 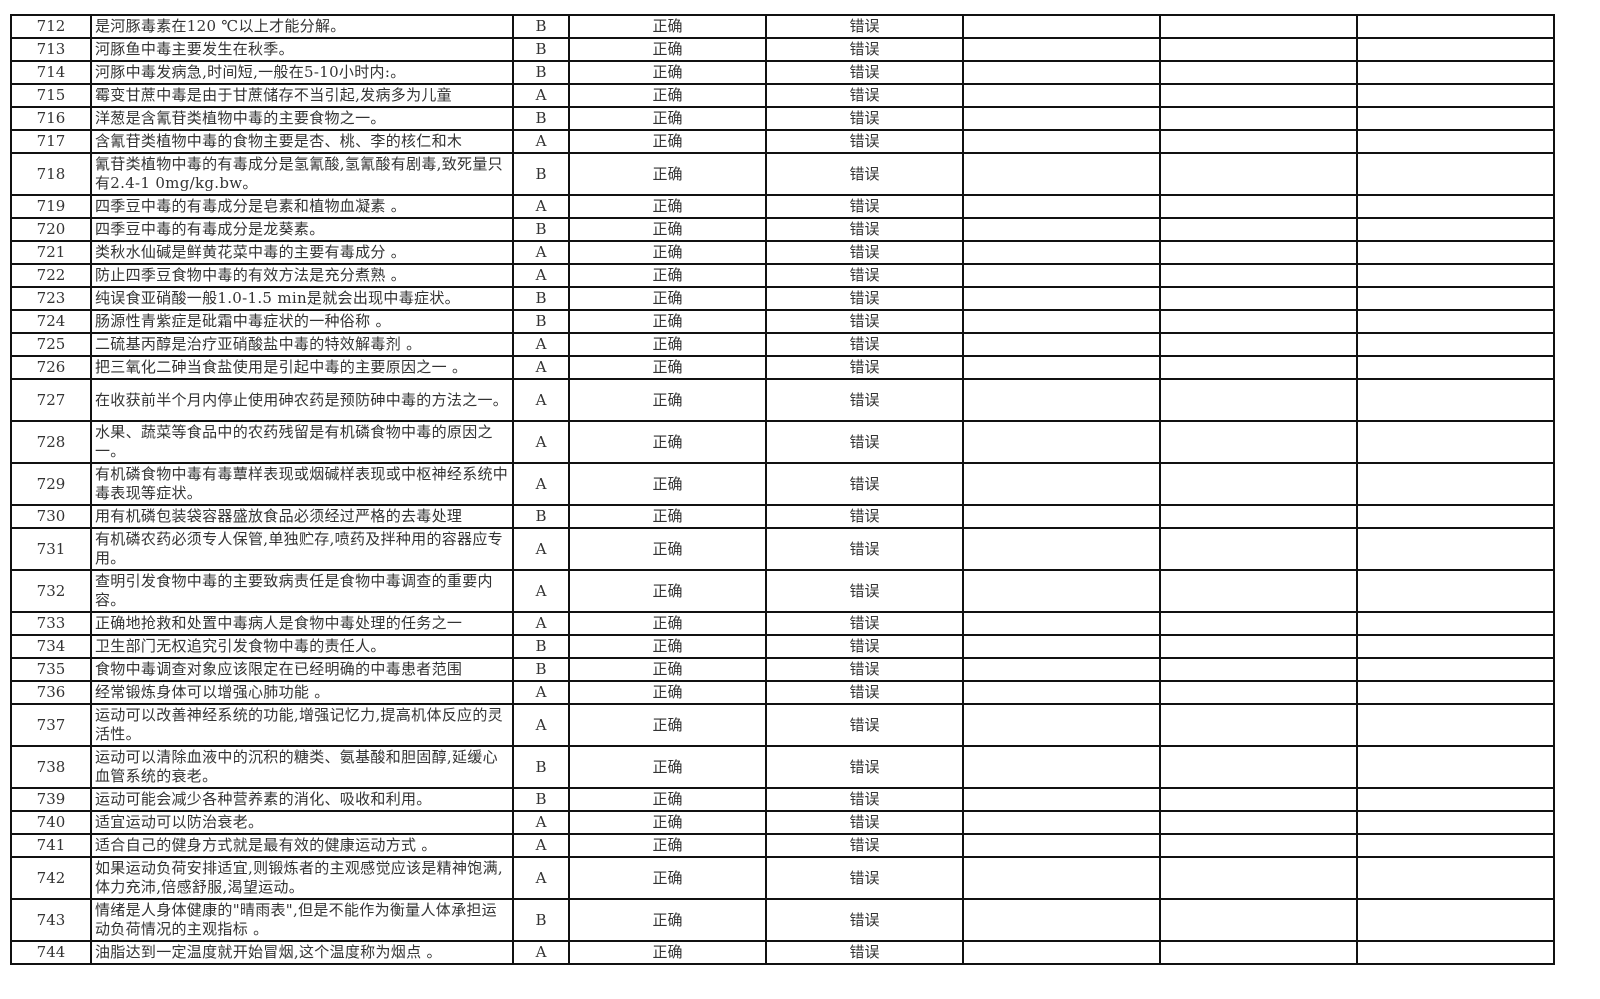 I want to click on question-text: 四季豆中毒的有毒成分是龙葵素。, so click(x=302, y=229).